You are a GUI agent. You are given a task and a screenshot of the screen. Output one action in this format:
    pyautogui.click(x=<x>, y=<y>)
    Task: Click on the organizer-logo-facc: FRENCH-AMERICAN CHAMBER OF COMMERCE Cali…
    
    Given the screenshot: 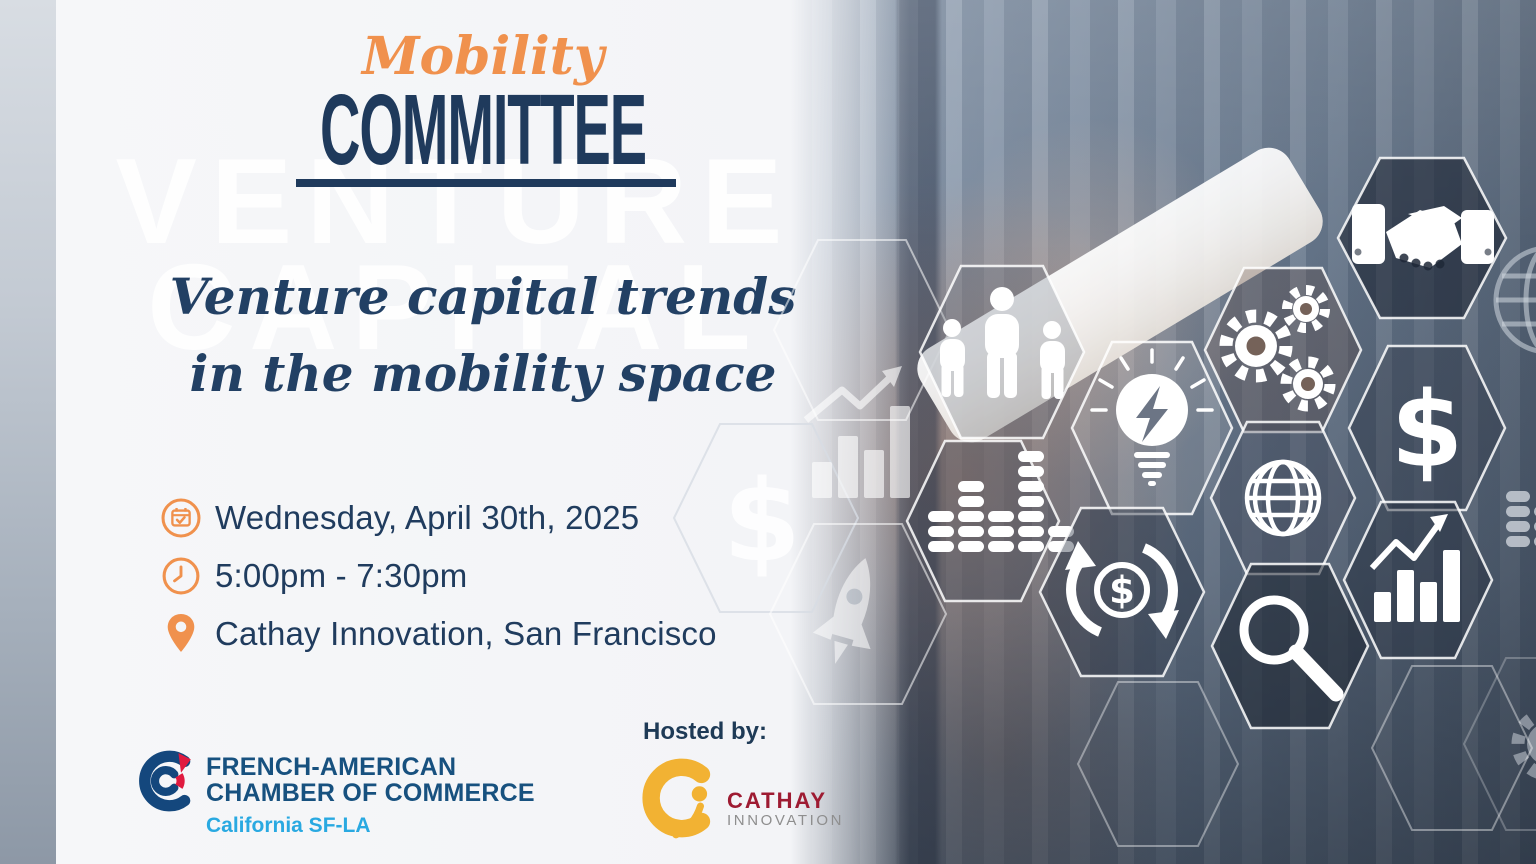 What is the action you would take?
    pyautogui.click(x=333, y=793)
    